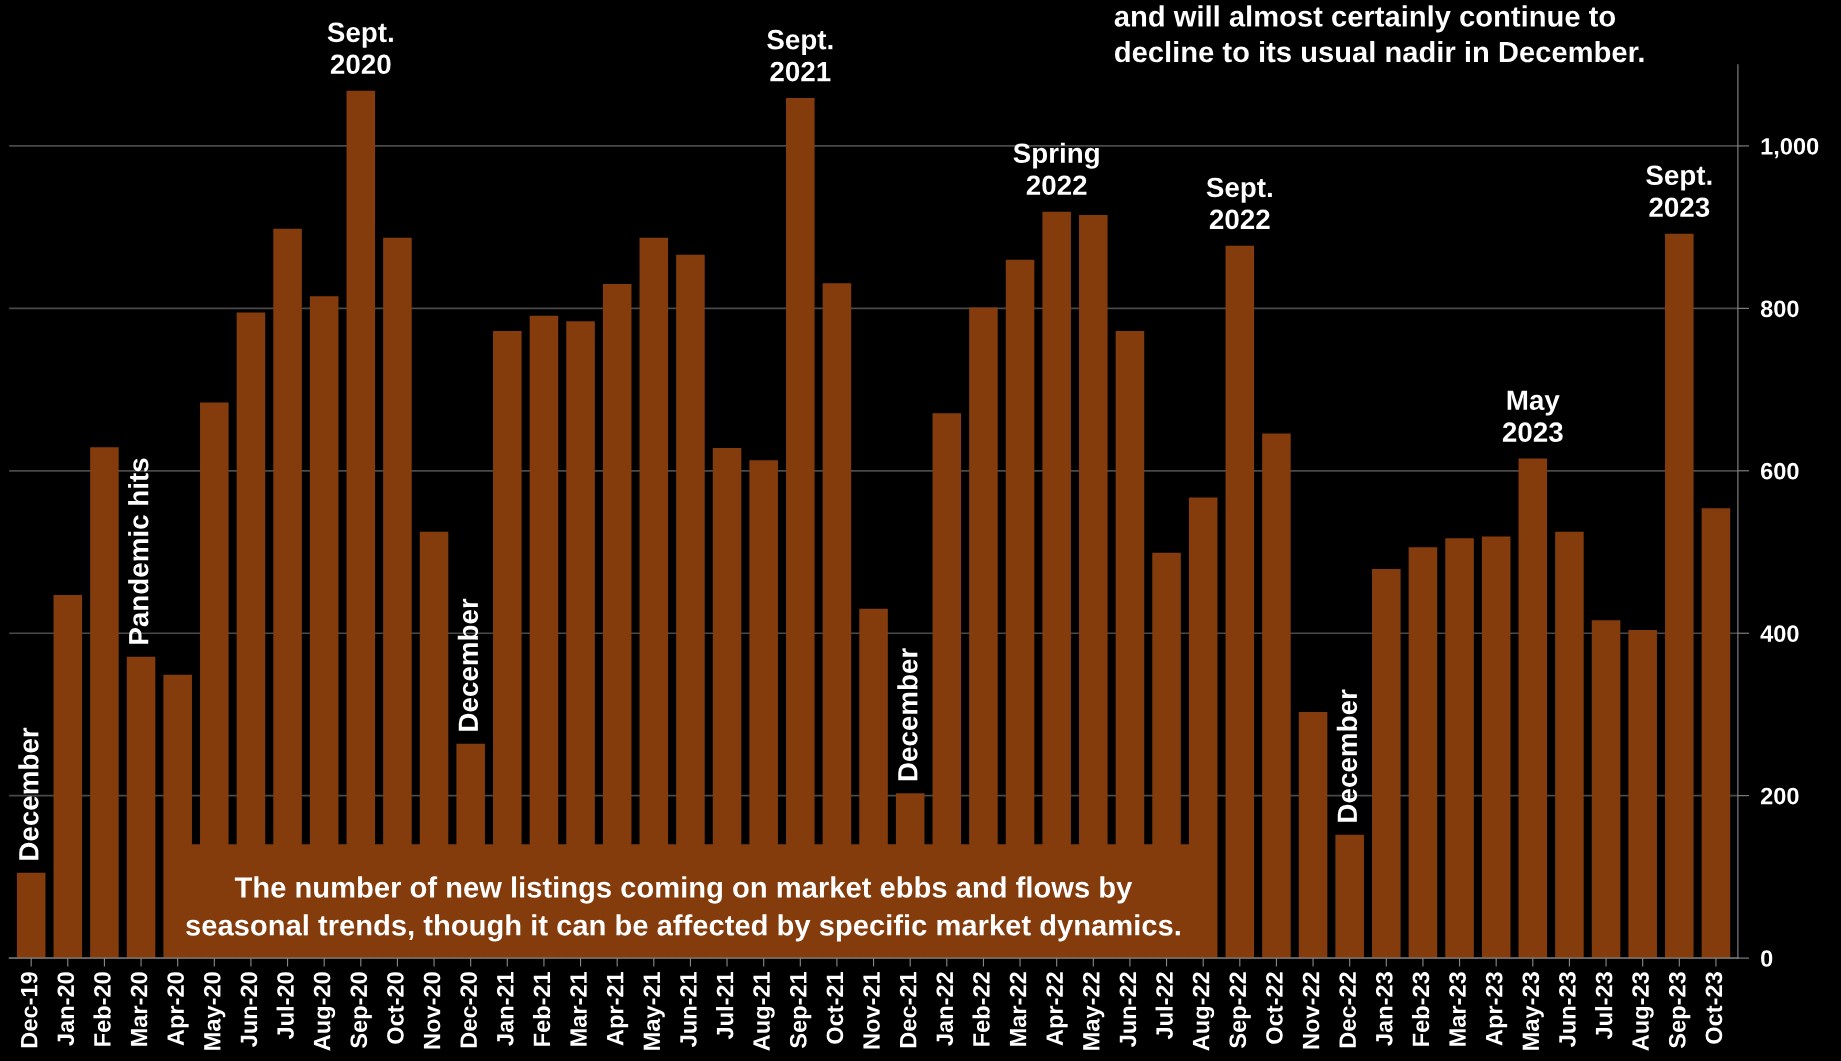 Image resolution: width=1841 pixels, height=1061 pixels. I want to click on x-tick-label: Aug-22, so click(1203, 1011).